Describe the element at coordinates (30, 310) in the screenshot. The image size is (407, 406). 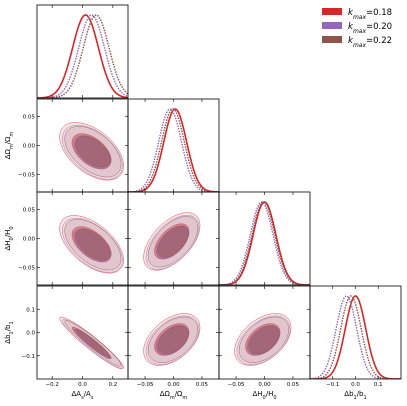
I see `y-tick-label-b1-2: 0.1` at that location.